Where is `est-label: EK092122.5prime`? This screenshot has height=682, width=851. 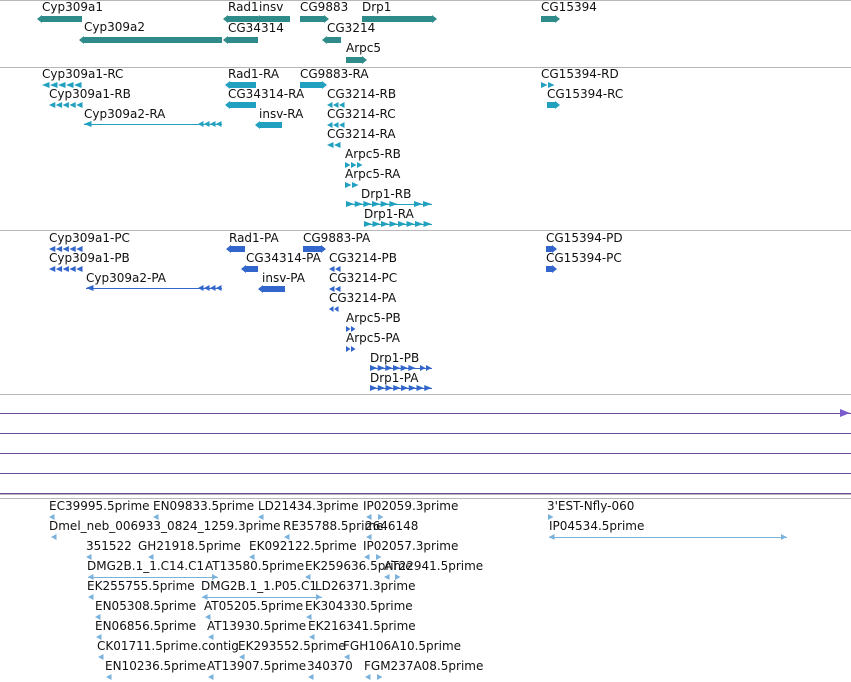 est-label: EK092122.5prime is located at coordinates (303, 546).